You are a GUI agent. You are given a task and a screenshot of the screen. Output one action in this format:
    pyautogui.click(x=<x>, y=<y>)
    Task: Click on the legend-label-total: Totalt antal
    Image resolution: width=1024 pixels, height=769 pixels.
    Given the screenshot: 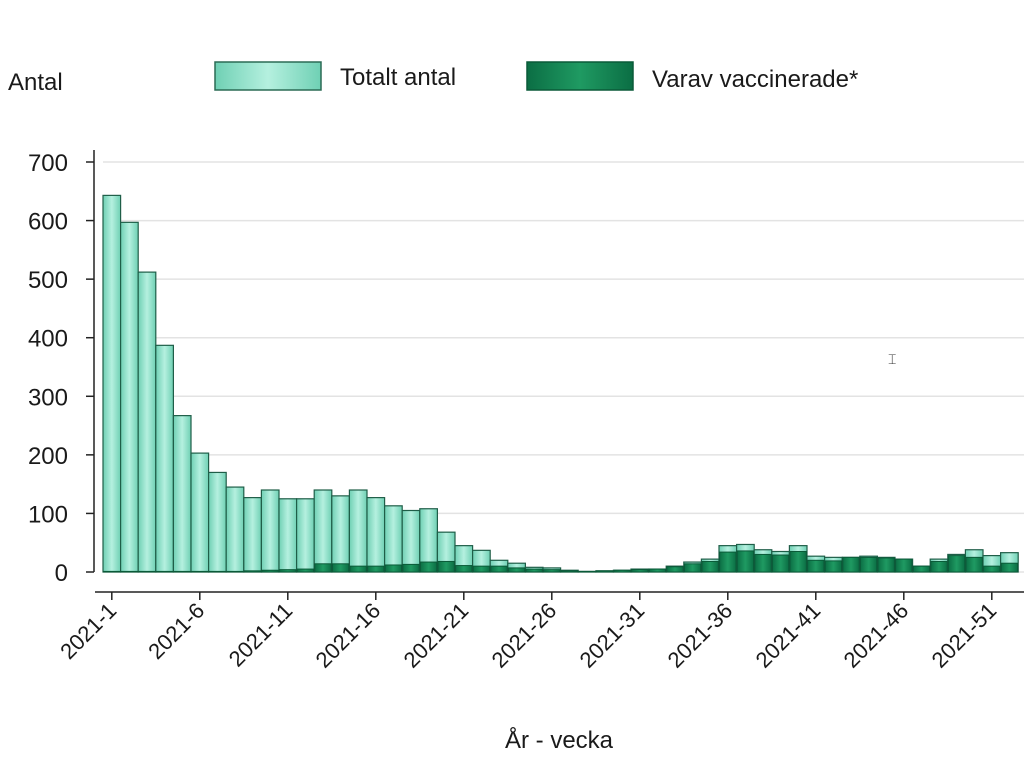 What is the action you would take?
    pyautogui.click(x=398, y=77)
    